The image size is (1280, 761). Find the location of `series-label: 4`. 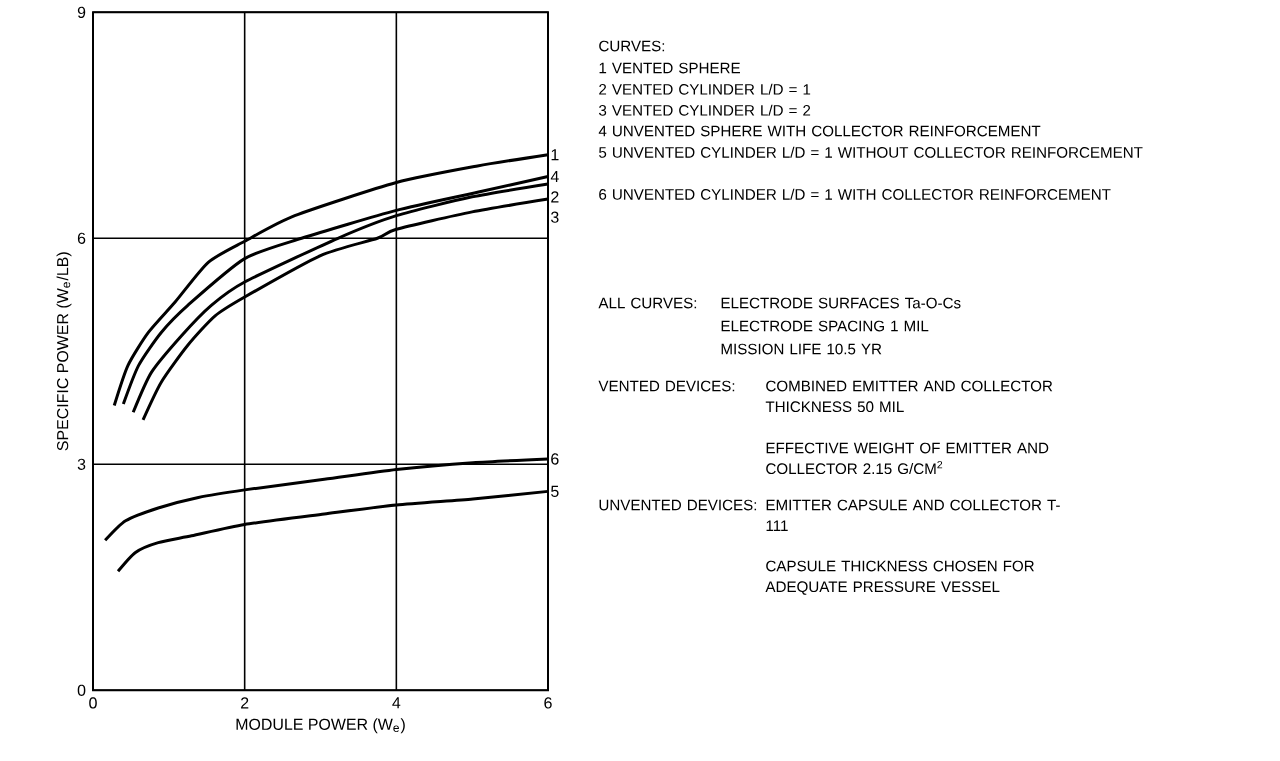

series-label: 4 is located at coordinates (554, 176).